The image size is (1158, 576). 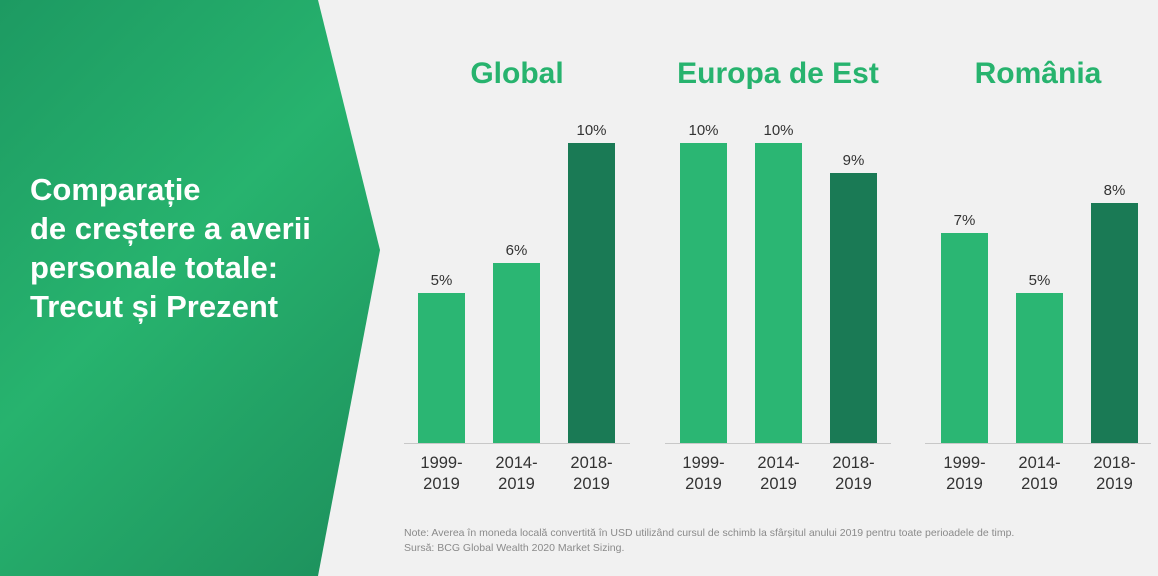 I want to click on bar-value-label: 6%, so click(x=517, y=250).